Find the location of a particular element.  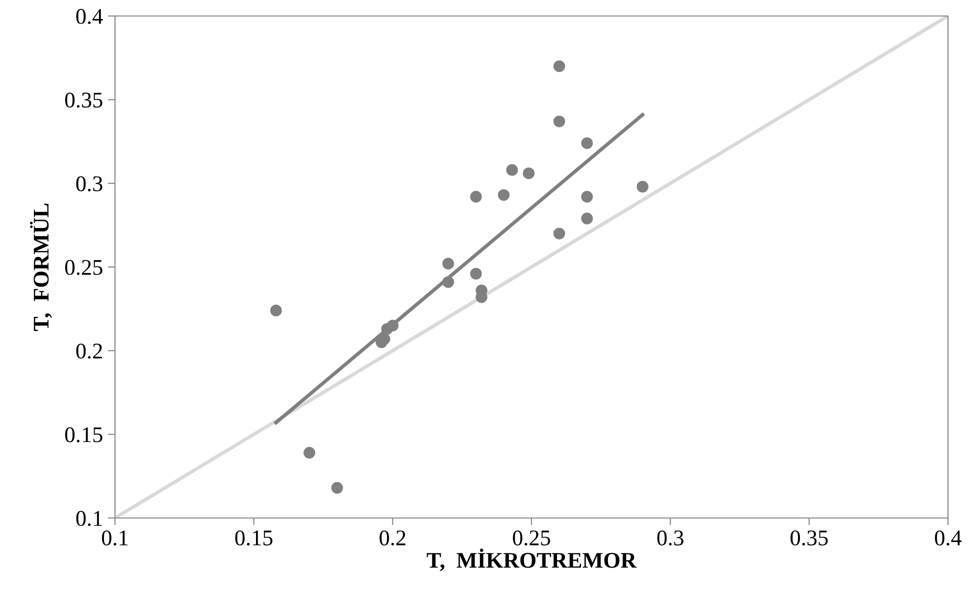

x-axis-title: T, MİKROTREMOR is located at coordinates (531, 560).